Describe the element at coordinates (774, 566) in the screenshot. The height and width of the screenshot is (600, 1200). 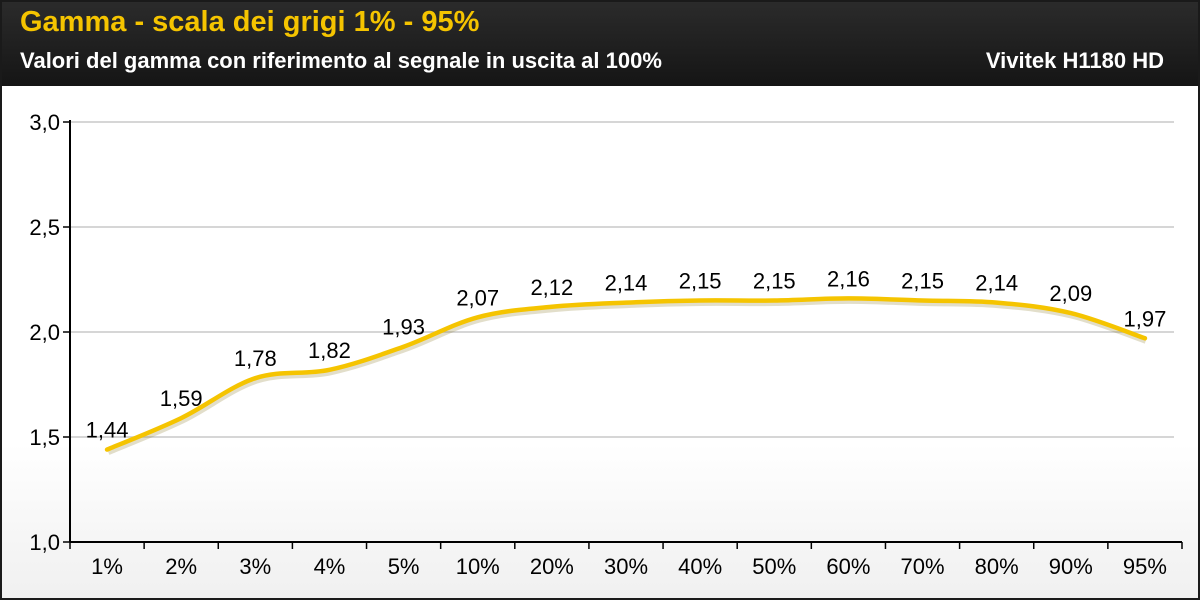
I see `x-tick-label: 50%` at that location.